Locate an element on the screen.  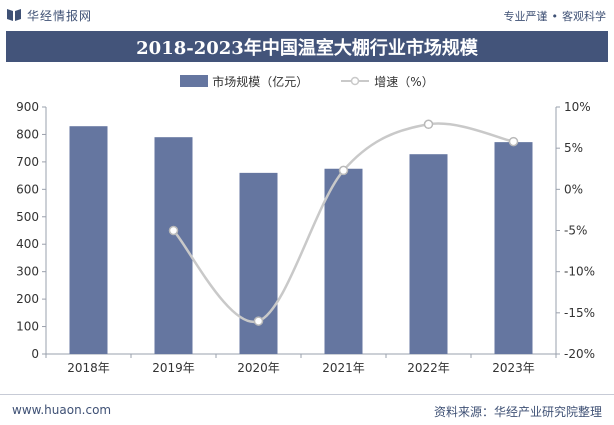
book-logo-icon is located at coordinates (14, 15).